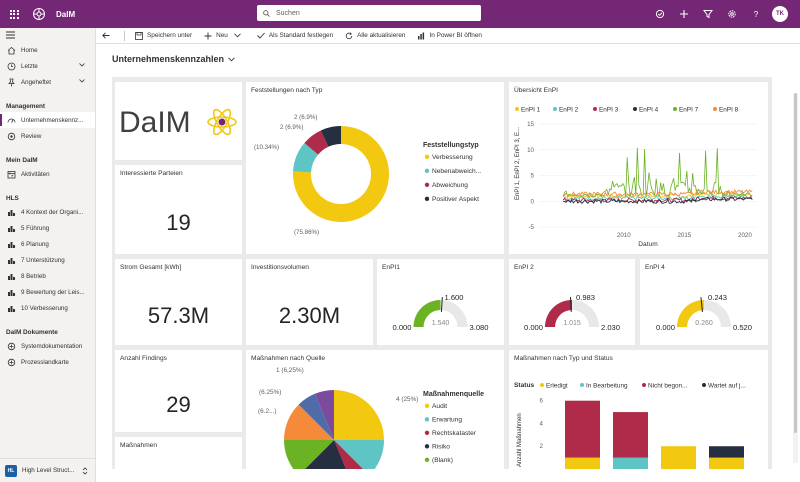  I want to click on sidebar-item-review: Review, so click(47, 136).